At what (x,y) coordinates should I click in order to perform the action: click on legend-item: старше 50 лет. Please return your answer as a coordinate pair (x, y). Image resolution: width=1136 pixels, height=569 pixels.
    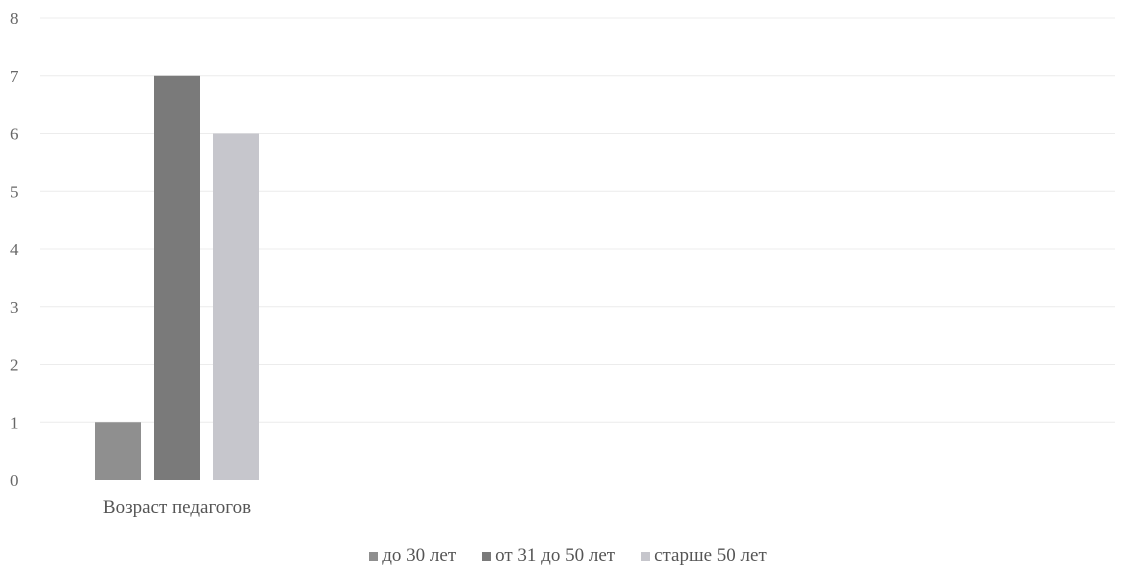
    Looking at the image, I should click on (704, 556).